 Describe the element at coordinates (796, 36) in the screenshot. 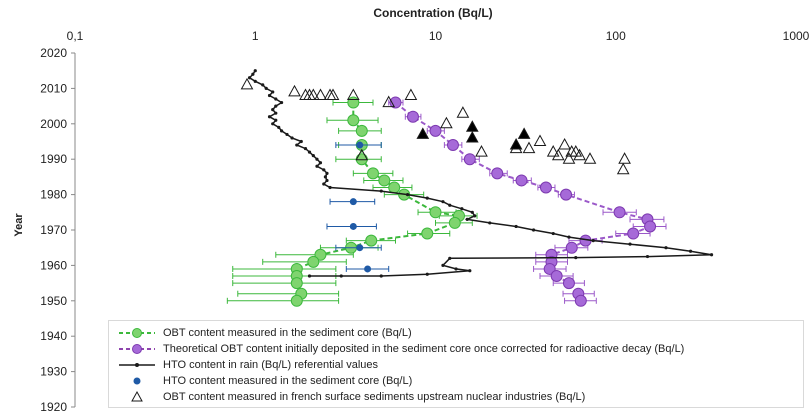

I see `x-tick-label: 1000` at that location.